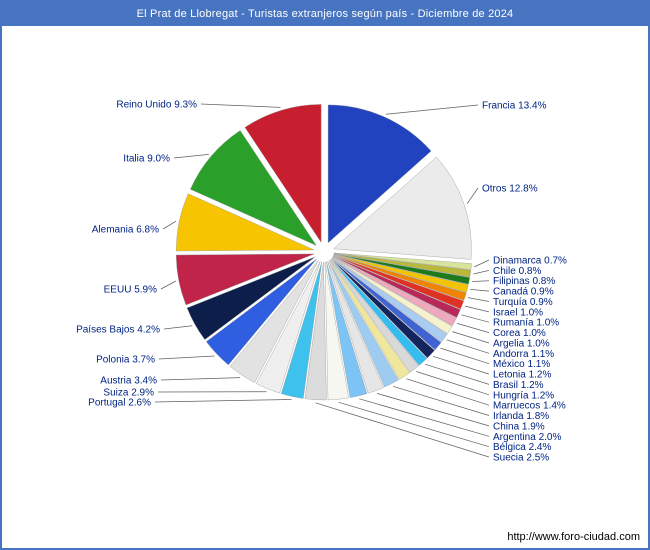 This screenshot has height=550, width=650. What do you see at coordinates (130, 290) in the screenshot?
I see `slice-label-eeuu: EEUU 5.9%` at bounding box center [130, 290].